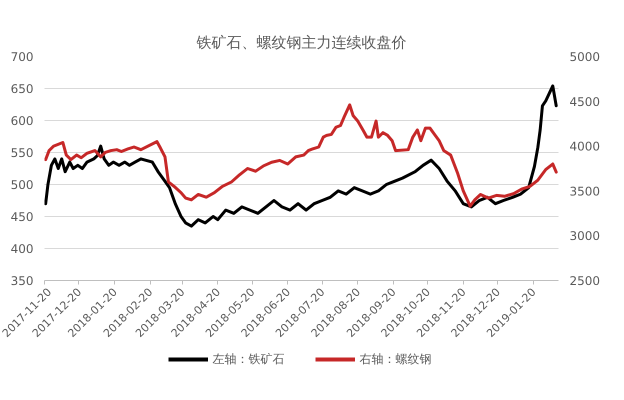 The height and width of the screenshot is (400, 624). Describe the element at coordinates (248, 359) in the screenshot. I see `legend-label: 左轴：铁矿石` at that location.